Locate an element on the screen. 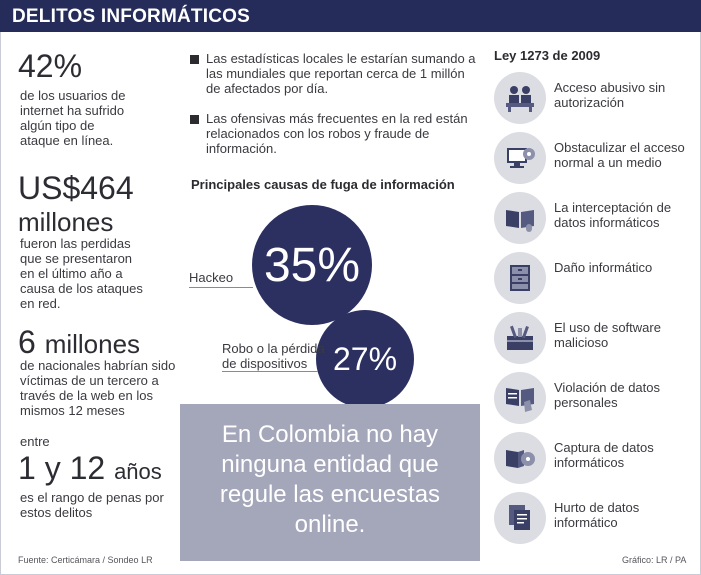 The image size is (701, 575). robo-circle: 27% is located at coordinates (365, 359).